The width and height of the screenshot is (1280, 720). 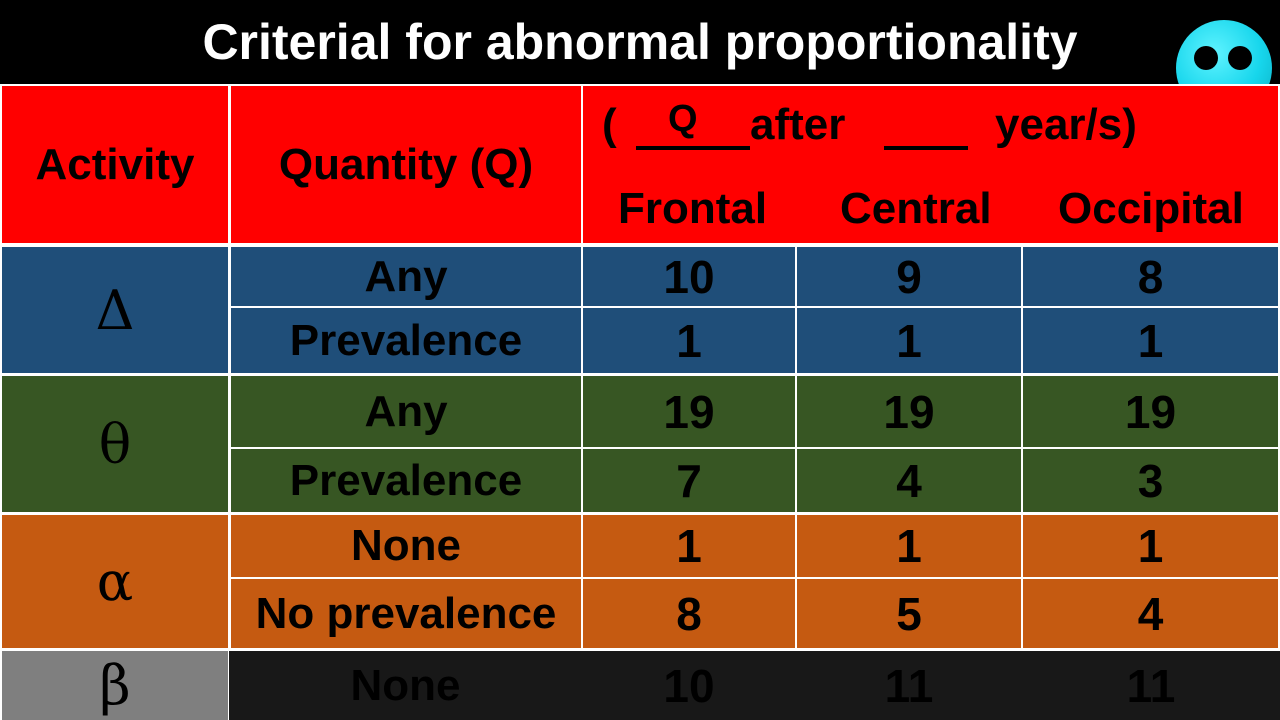 I want to click on quantity-cell: No prevalence, so click(x=406, y=613).